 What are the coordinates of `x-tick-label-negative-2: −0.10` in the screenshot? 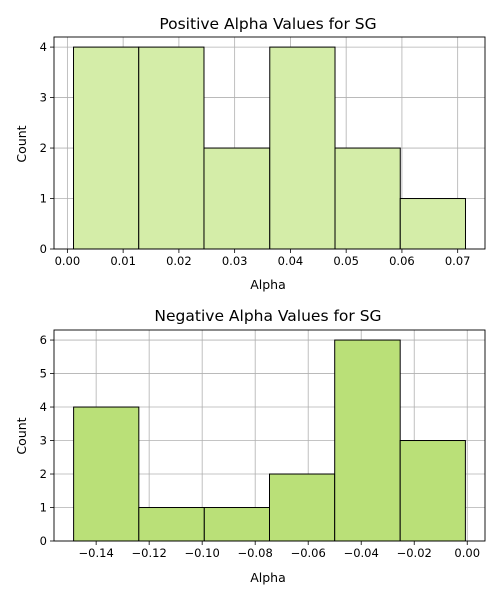 It's located at (202, 553).